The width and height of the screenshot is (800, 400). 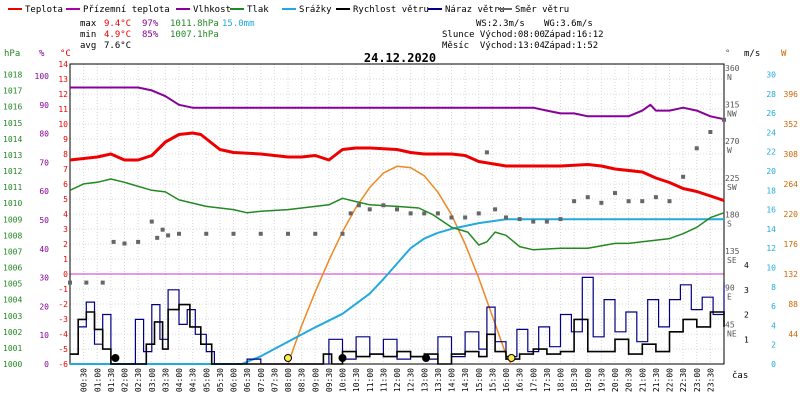 I want to click on series-temperature, so click(x=397, y=166).